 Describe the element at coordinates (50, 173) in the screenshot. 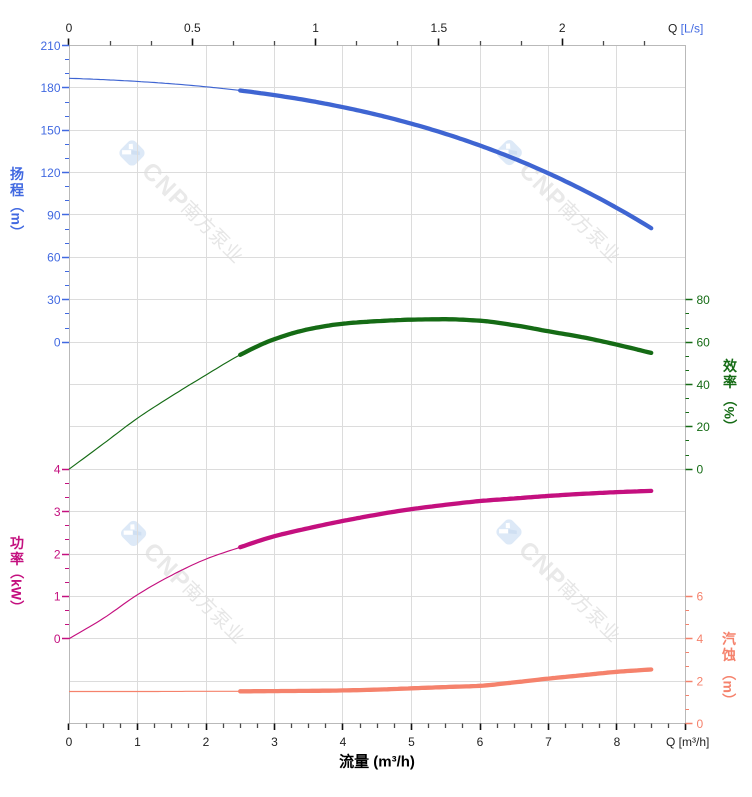

I see `svg-text: 120` at that location.